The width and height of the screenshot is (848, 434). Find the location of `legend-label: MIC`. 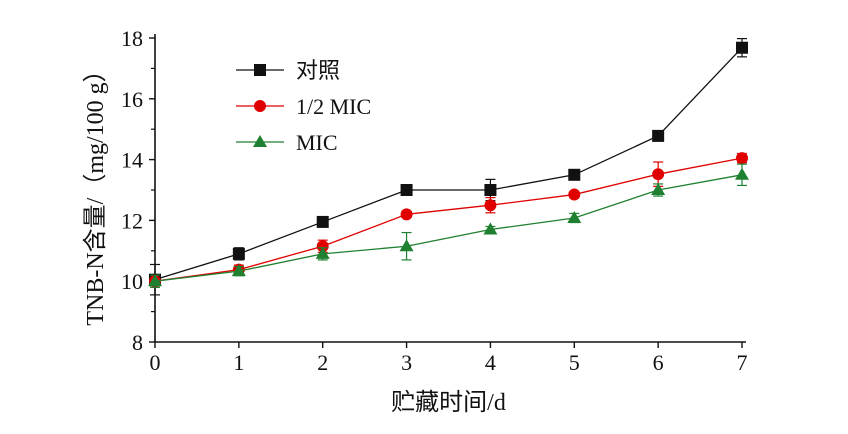

legend-label: MIC is located at coordinates (317, 142).